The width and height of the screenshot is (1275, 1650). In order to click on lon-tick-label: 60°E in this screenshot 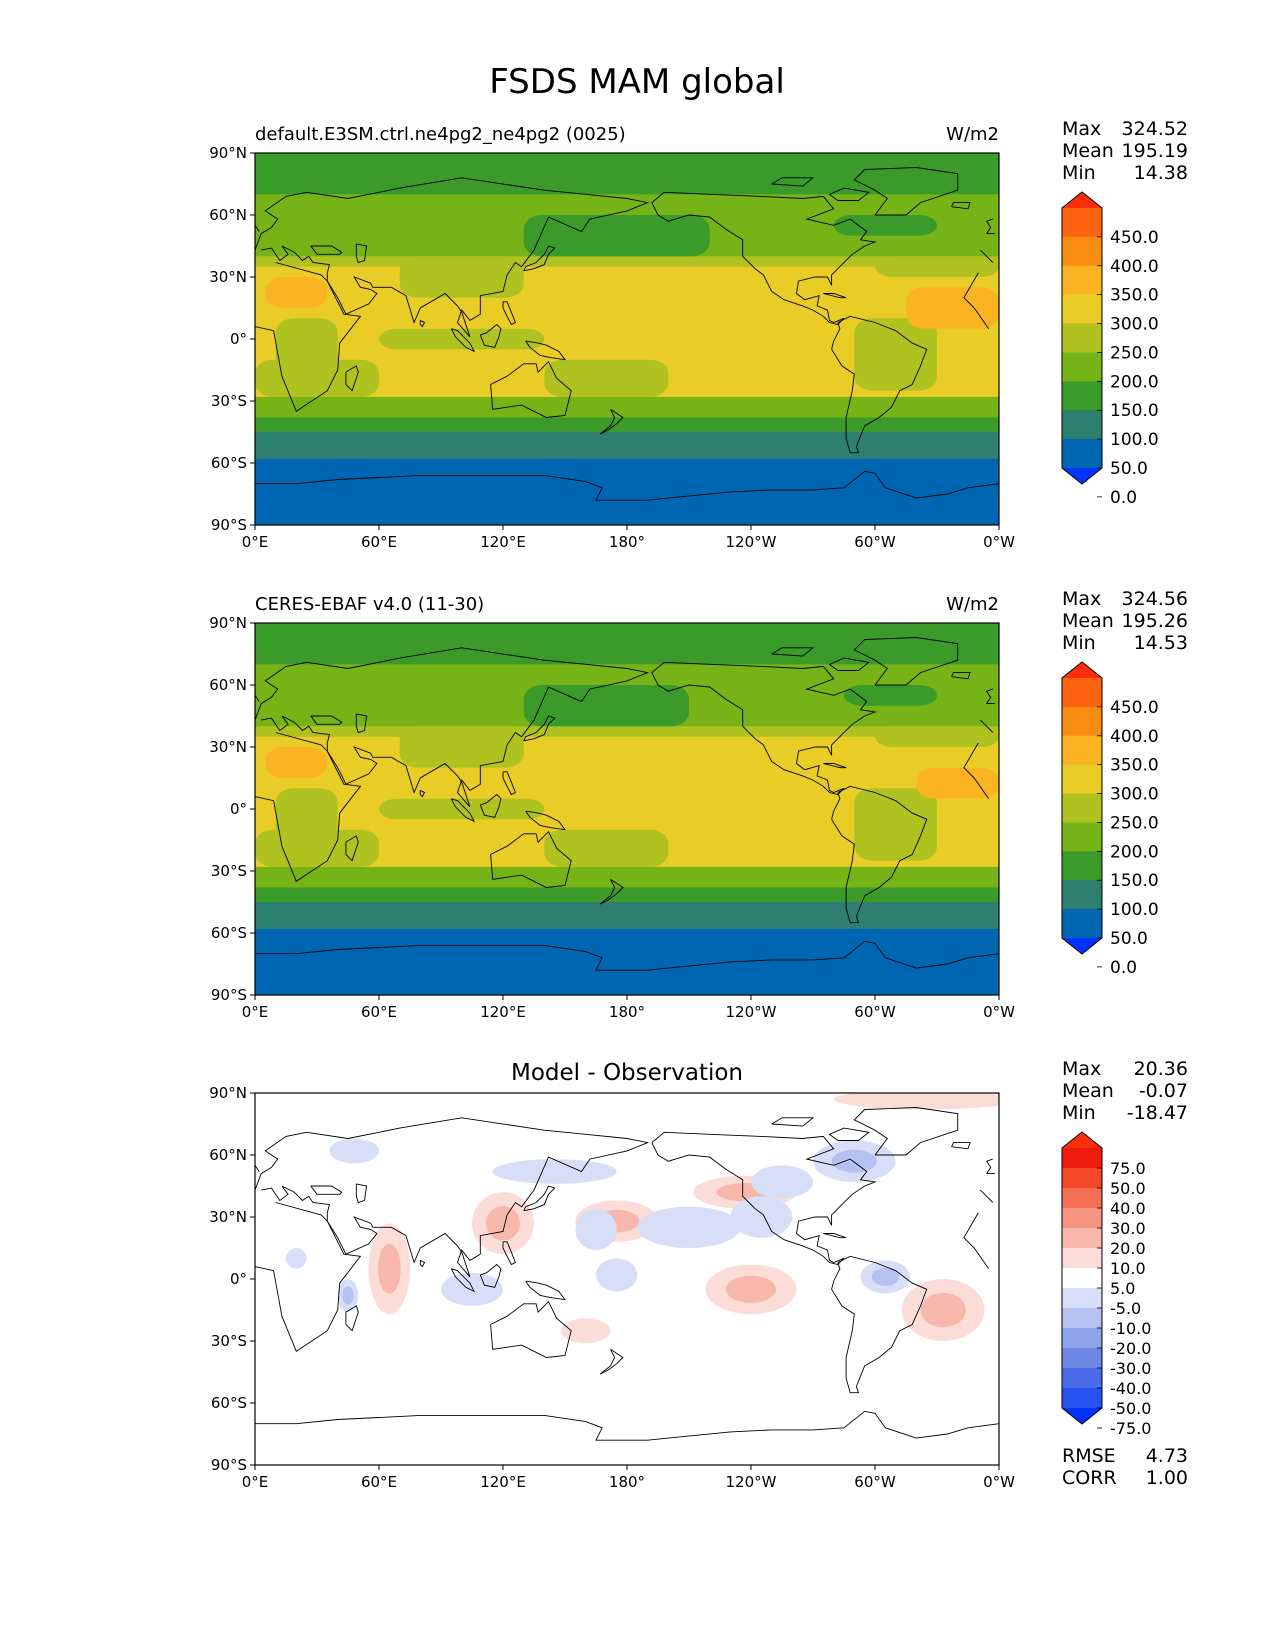, I will do `click(379, 1012)`.